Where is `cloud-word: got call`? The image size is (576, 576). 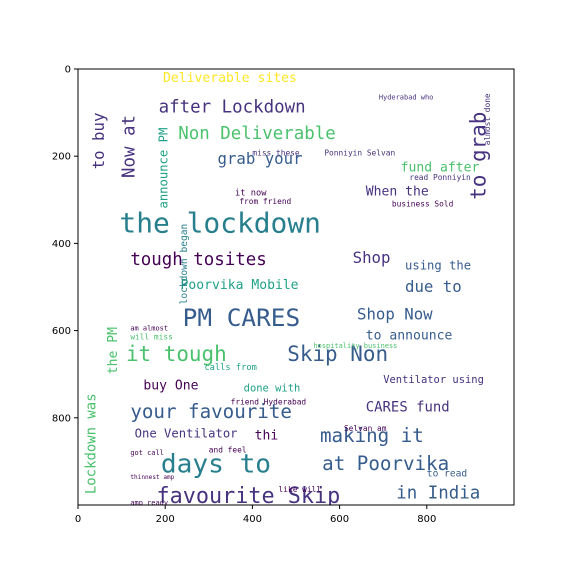
cloud-word: got call is located at coordinates (147, 453).